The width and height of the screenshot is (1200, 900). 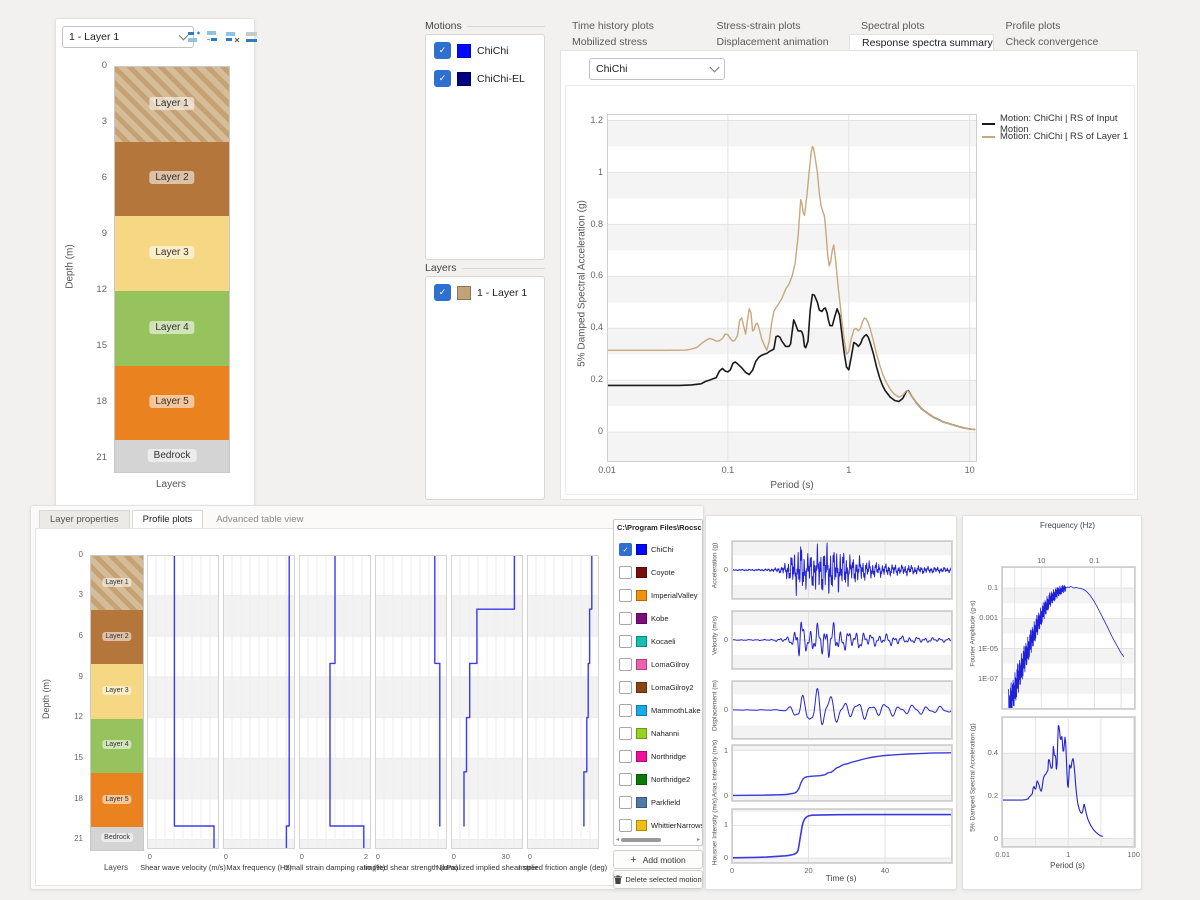 I want to click on layers-list: 1 - Layer 1, so click(x=485, y=388).